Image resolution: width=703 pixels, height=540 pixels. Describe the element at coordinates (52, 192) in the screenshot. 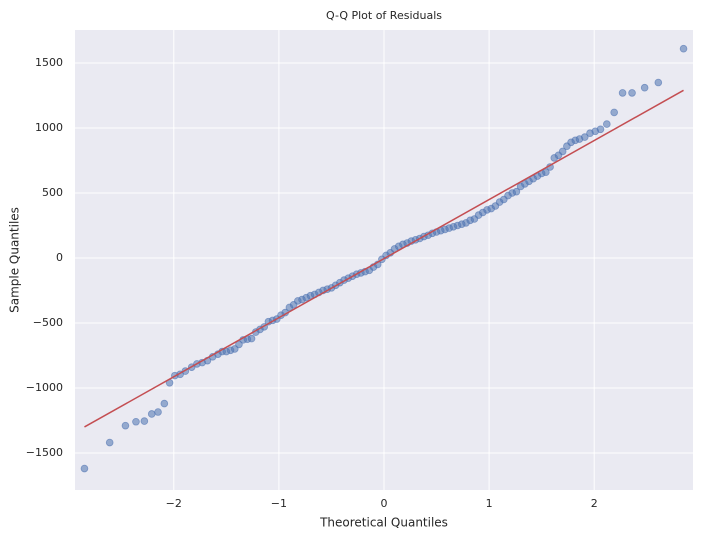

I see `y-tick-label: 500` at that location.